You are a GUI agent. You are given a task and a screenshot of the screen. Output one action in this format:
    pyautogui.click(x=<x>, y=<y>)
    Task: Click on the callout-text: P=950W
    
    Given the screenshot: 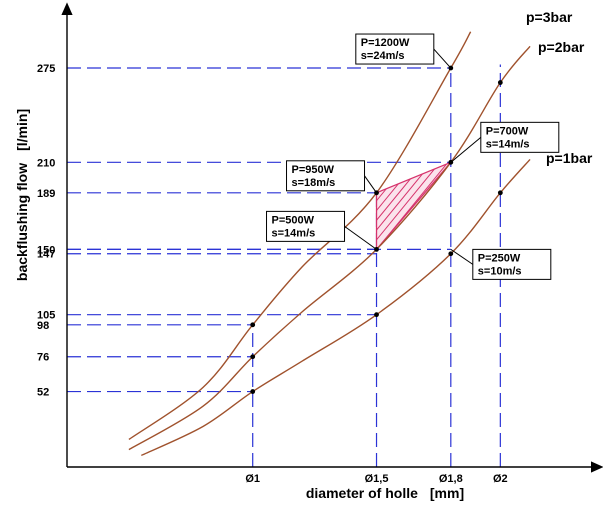 What is the action you would take?
    pyautogui.click(x=313, y=170)
    